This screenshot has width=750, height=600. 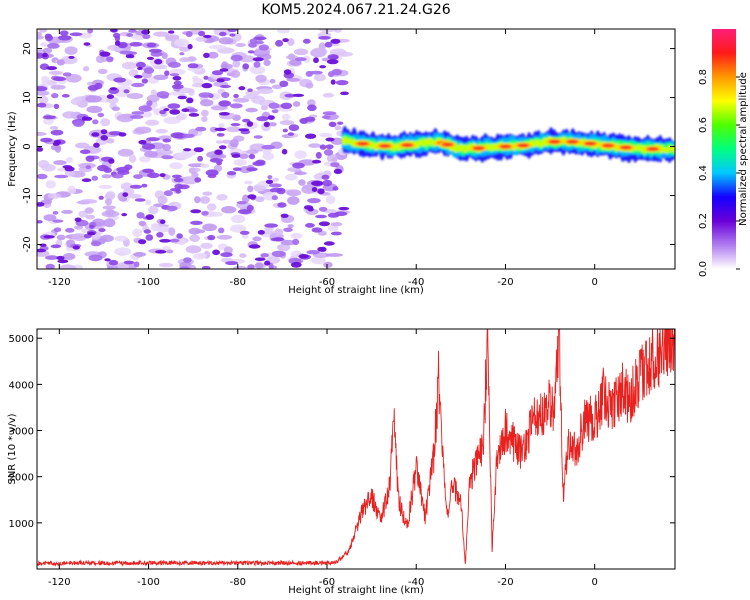 What do you see at coordinates (12, 149) in the screenshot?
I see `spectrogram-y-axis-label: Frequency (Hz)` at bounding box center [12, 149].